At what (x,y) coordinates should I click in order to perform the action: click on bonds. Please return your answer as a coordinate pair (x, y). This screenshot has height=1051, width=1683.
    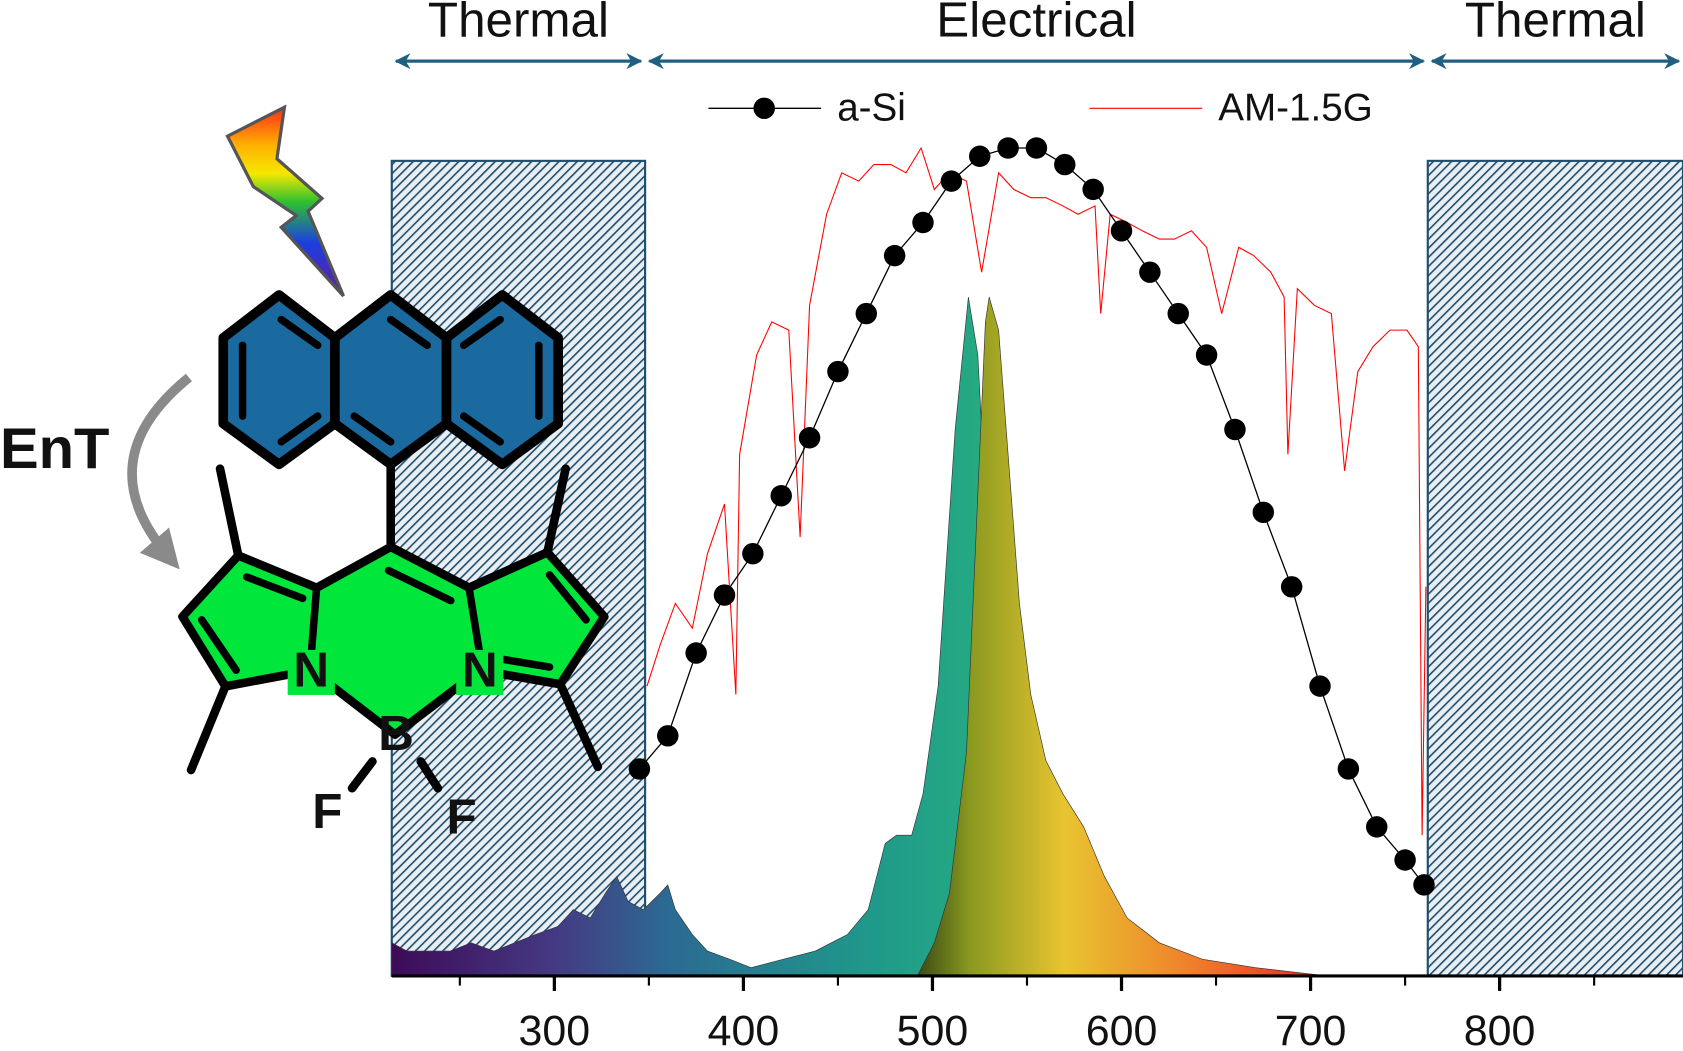
    Looking at the image, I should click on (394, 626).